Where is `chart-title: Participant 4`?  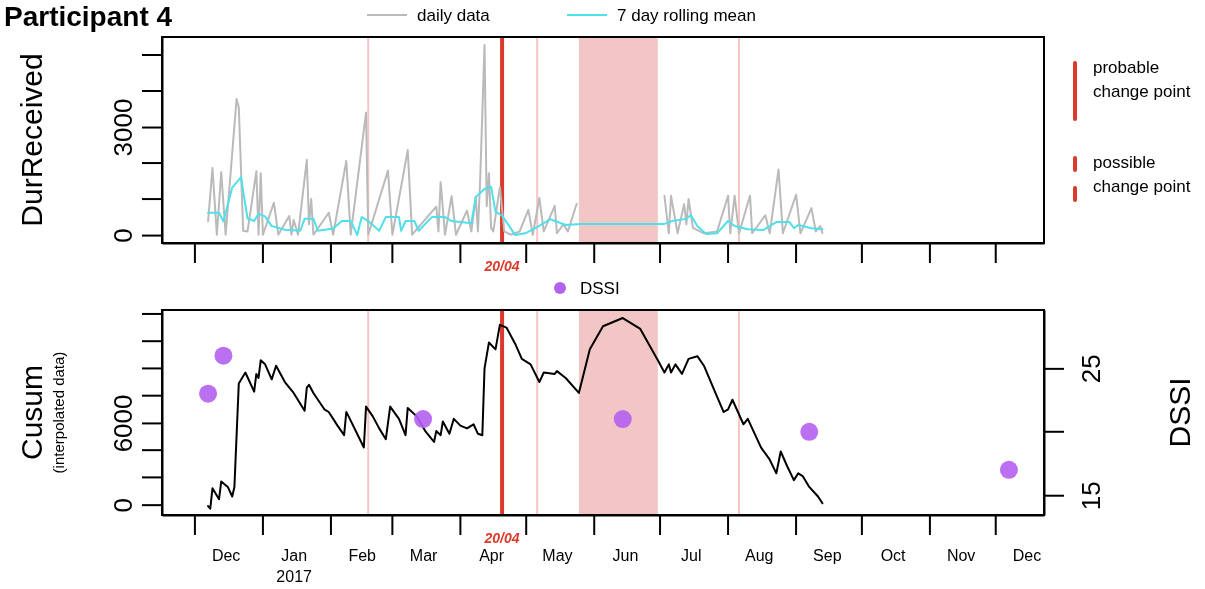
chart-title: Participant 4 is located at coordinates (88, 16).